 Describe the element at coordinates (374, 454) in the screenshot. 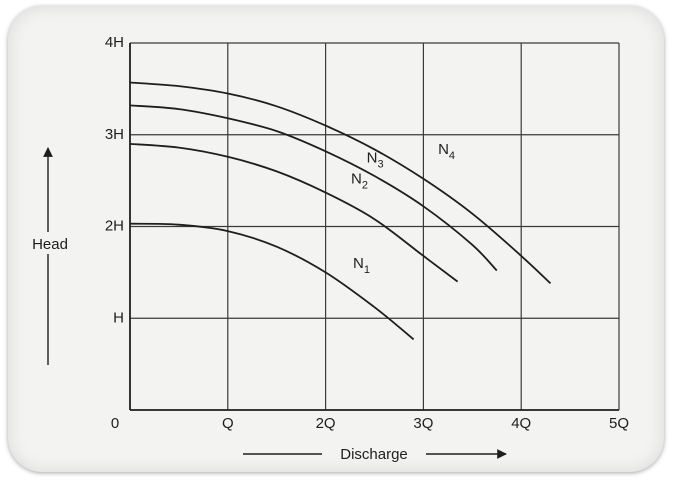

I see `x-axis-title: Discharge` at that location.